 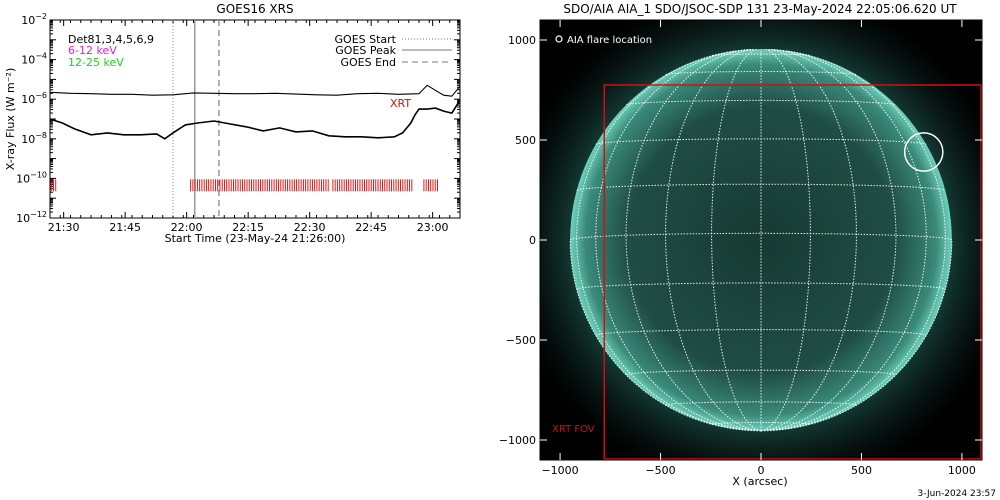 I want to click on aia-y-tick-label: −500, so click(x=521, y=340).